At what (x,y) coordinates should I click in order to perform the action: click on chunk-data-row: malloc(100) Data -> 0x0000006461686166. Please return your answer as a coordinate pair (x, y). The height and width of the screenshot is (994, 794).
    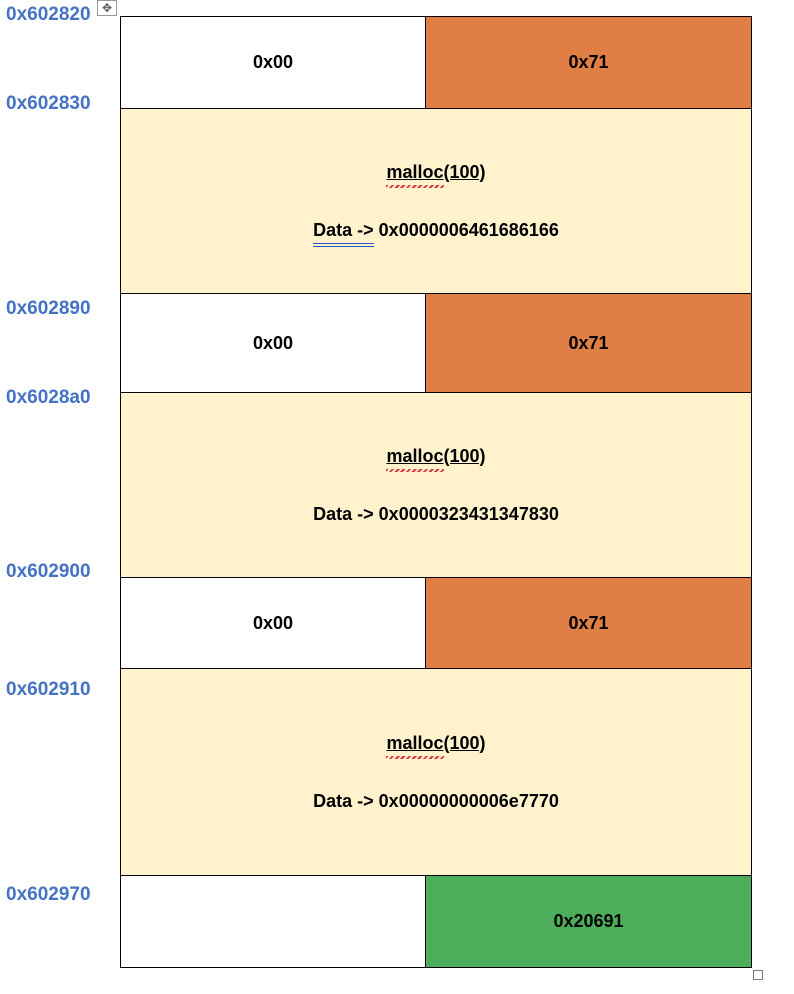
    Looking at the image, I should click on (436, 201).